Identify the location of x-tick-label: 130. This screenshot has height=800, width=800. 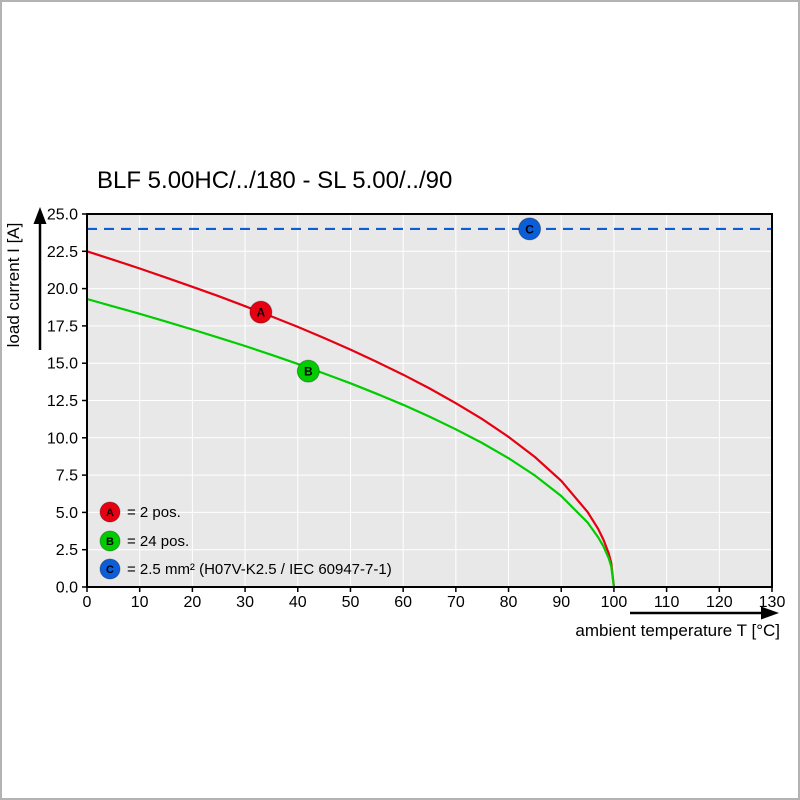
(772, 602).